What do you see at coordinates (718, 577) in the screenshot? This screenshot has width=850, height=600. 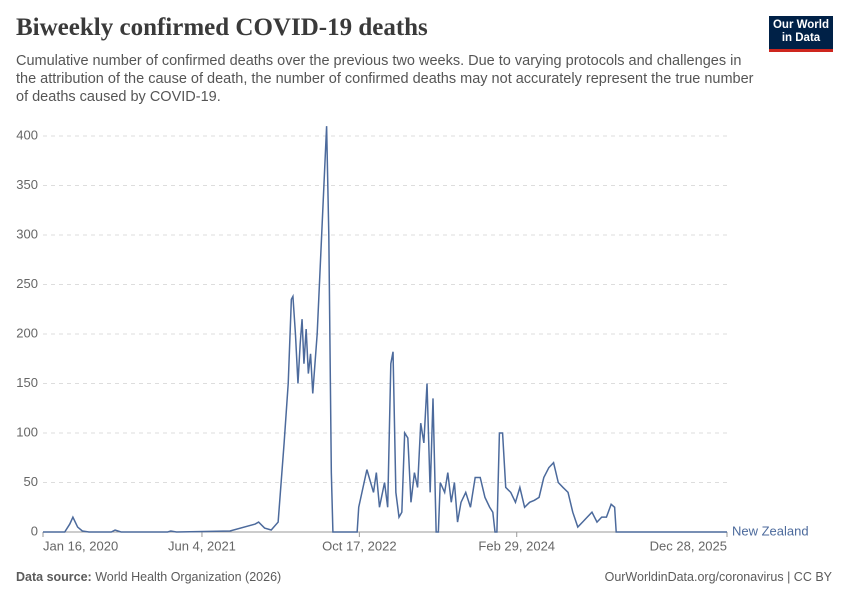 I see `footer-credit: OurWorldinData.org/coronavirus | CC BY` at bounding box center [718, 577].